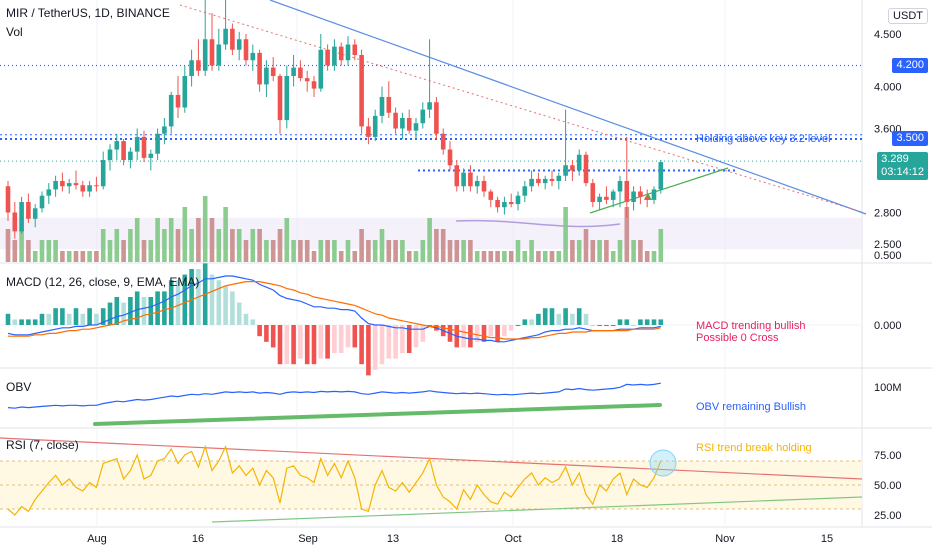 The image size is (932, 550). Describe the element at coordinates (888, 326) in the screenshot. I see `macd-axis-tick: 0.000` at that location.